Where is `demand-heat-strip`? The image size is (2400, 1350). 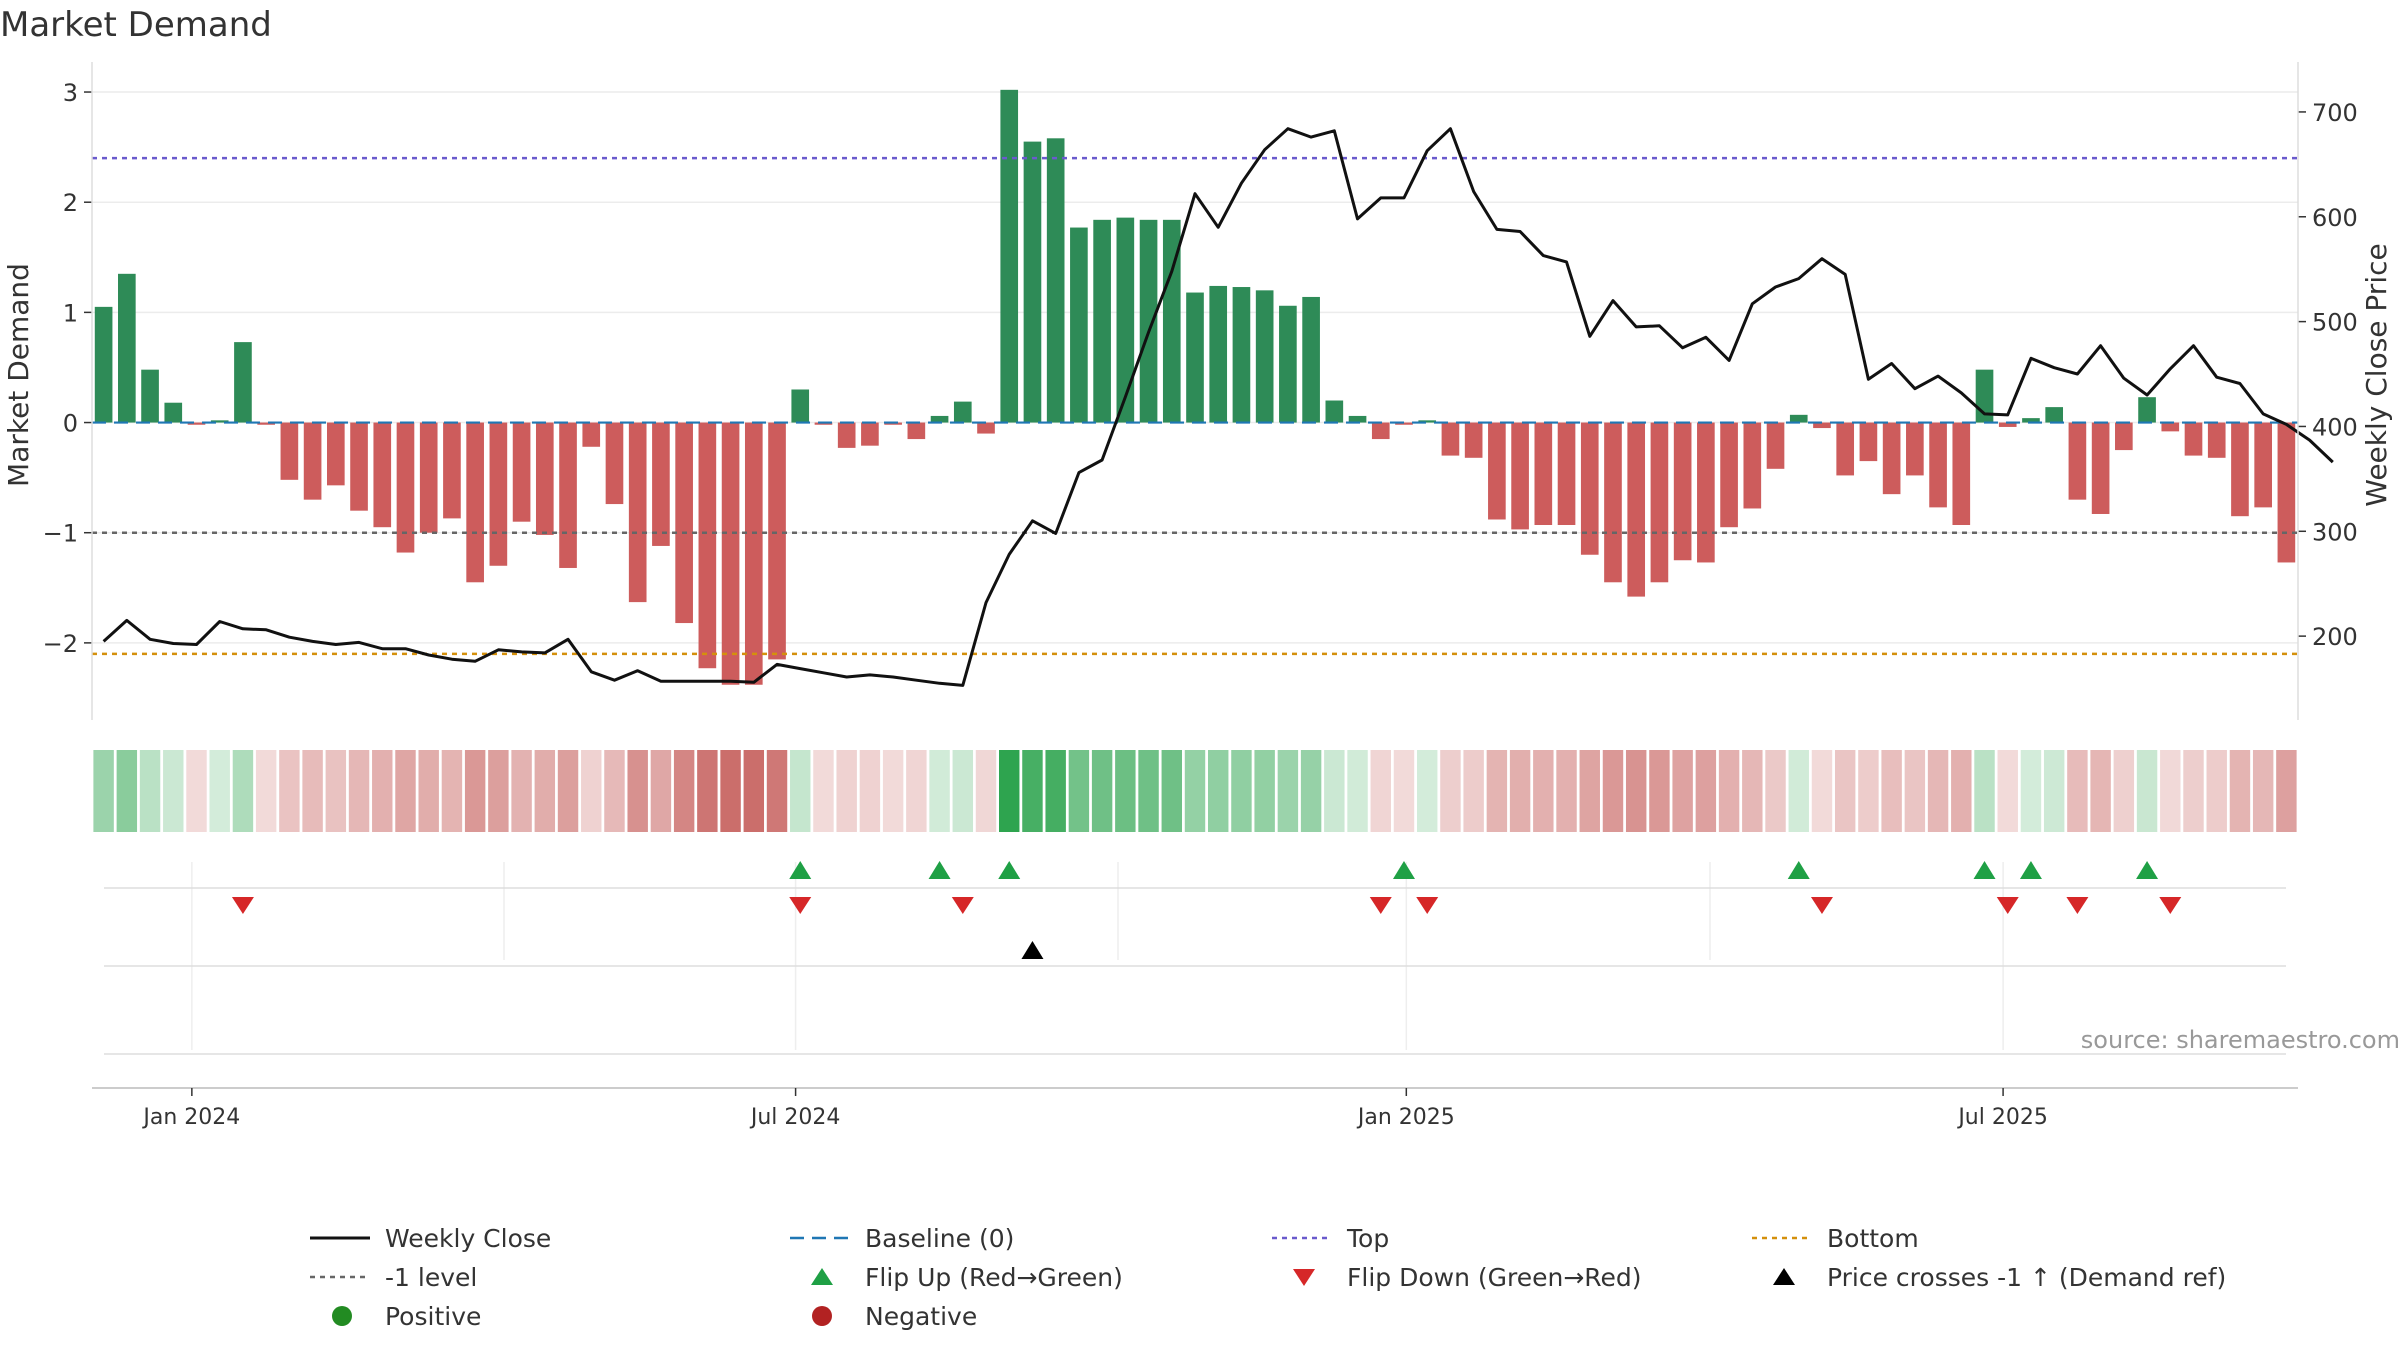
demand-heat-strip is located at coordinates (1195, 791).